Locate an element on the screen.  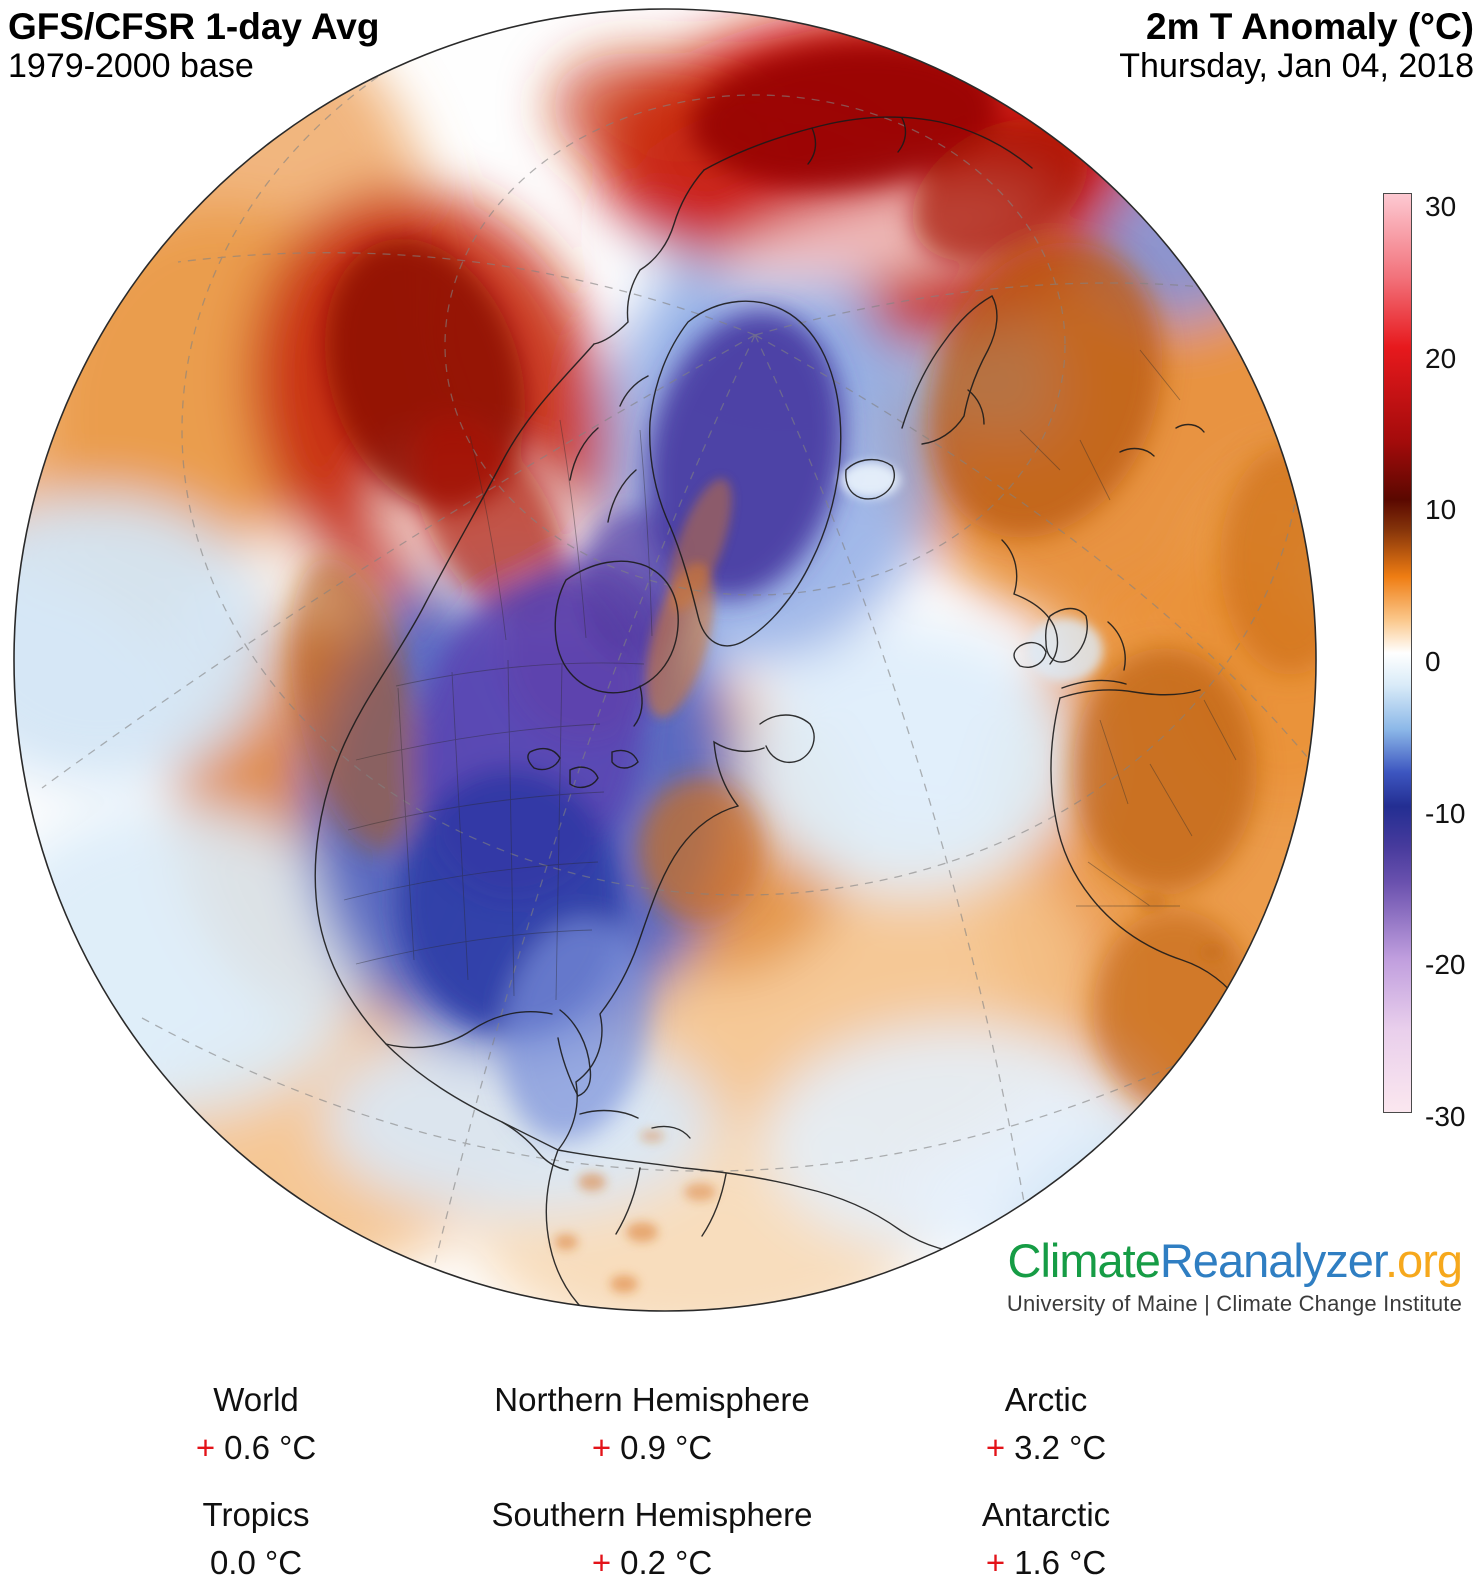
colorbar-tick: 30 is located at coordinates (1441, 206).